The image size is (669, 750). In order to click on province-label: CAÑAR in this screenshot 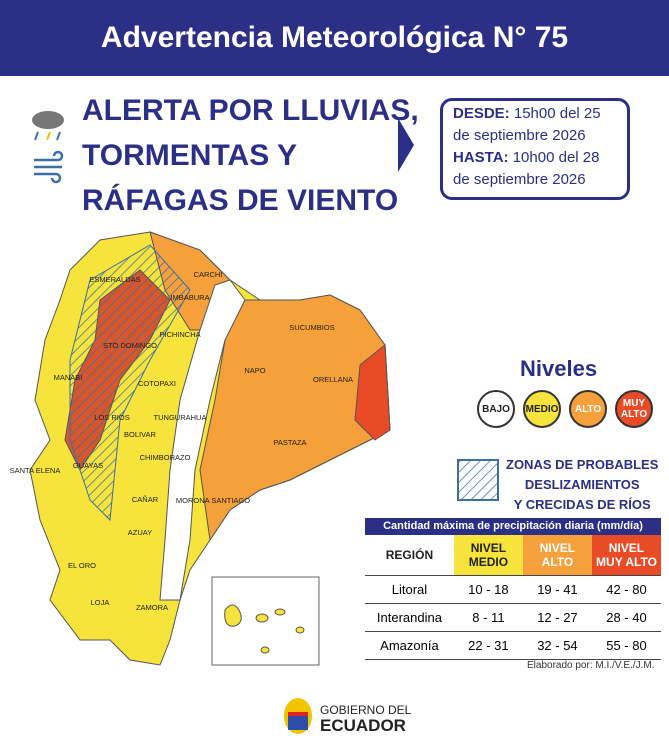, I will do `click(145, 499)`.